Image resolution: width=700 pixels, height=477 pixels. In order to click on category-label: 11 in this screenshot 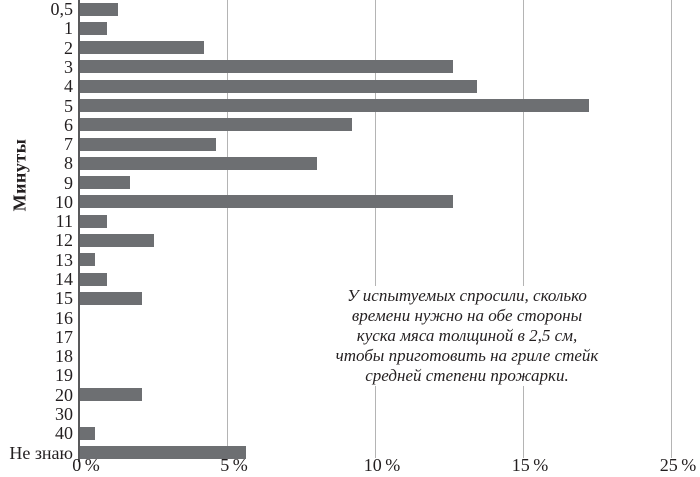, I will do `click(64, 221)`.